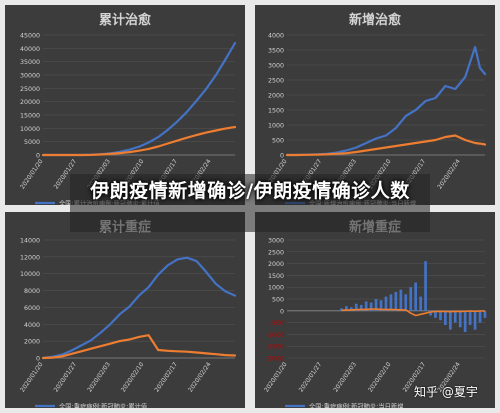  I want to click on legend-entry: 全国:重症病例:新冠肺炎:当日新增, so click(356, 405).